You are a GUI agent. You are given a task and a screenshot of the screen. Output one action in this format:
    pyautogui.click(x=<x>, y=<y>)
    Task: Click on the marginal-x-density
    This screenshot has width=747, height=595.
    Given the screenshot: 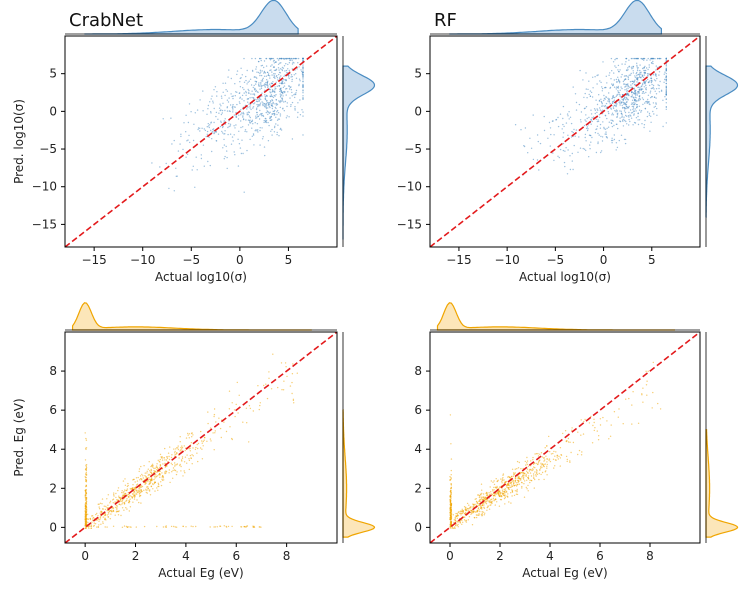 What is the action you would take?
    pyautogui.click(x=191, y=316)
    